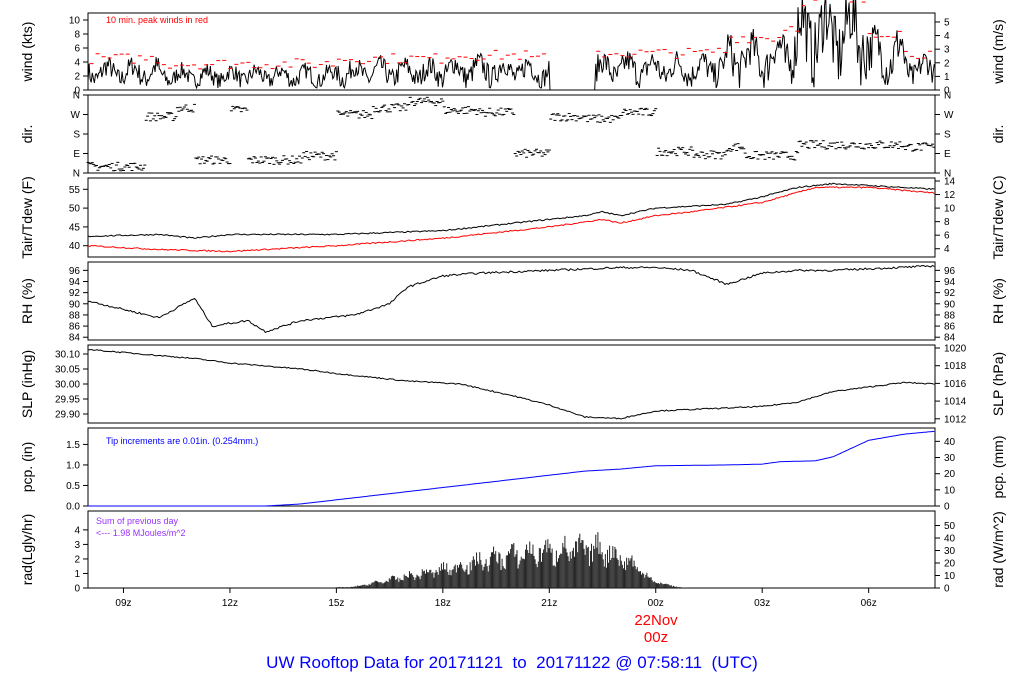 This screenshot has height=700, width=1024. Describe the element at coordinates (955, 349) in the screenshot. I see `right-tick-label: 1020` at that location.